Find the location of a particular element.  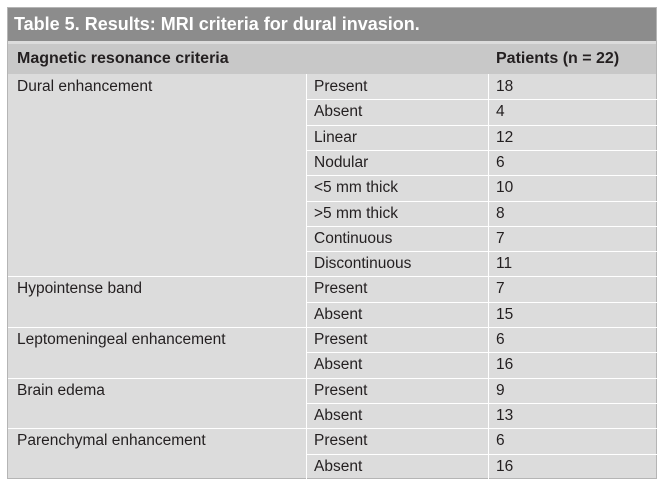

table-row: Brain edema Present 9 is located at coordinates (332, 390).